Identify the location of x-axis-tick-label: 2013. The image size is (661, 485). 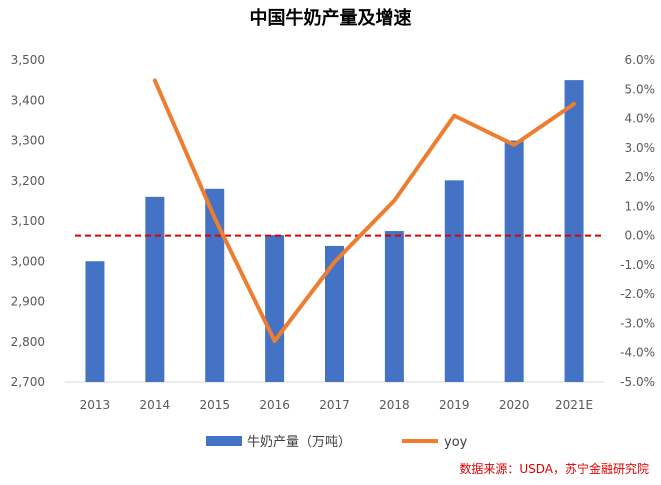
(95, 405).